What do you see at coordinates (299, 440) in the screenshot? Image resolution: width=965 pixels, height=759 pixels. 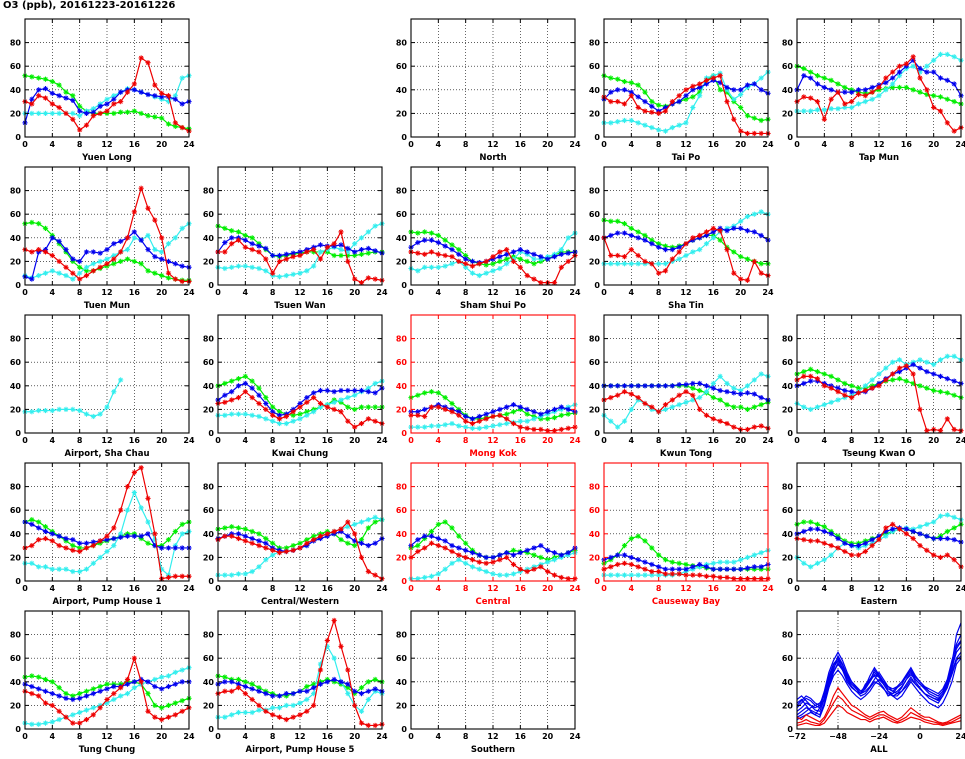 I see `x-tick-label: 12` at bounding box center [299, 440].